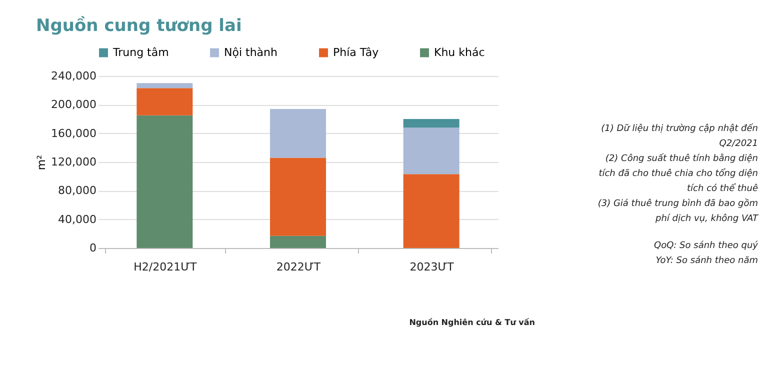  What do you see at coordinates (41, 162) in the screenshot?
I see `y-axis-title: m²` at bounding box center [41, 162].